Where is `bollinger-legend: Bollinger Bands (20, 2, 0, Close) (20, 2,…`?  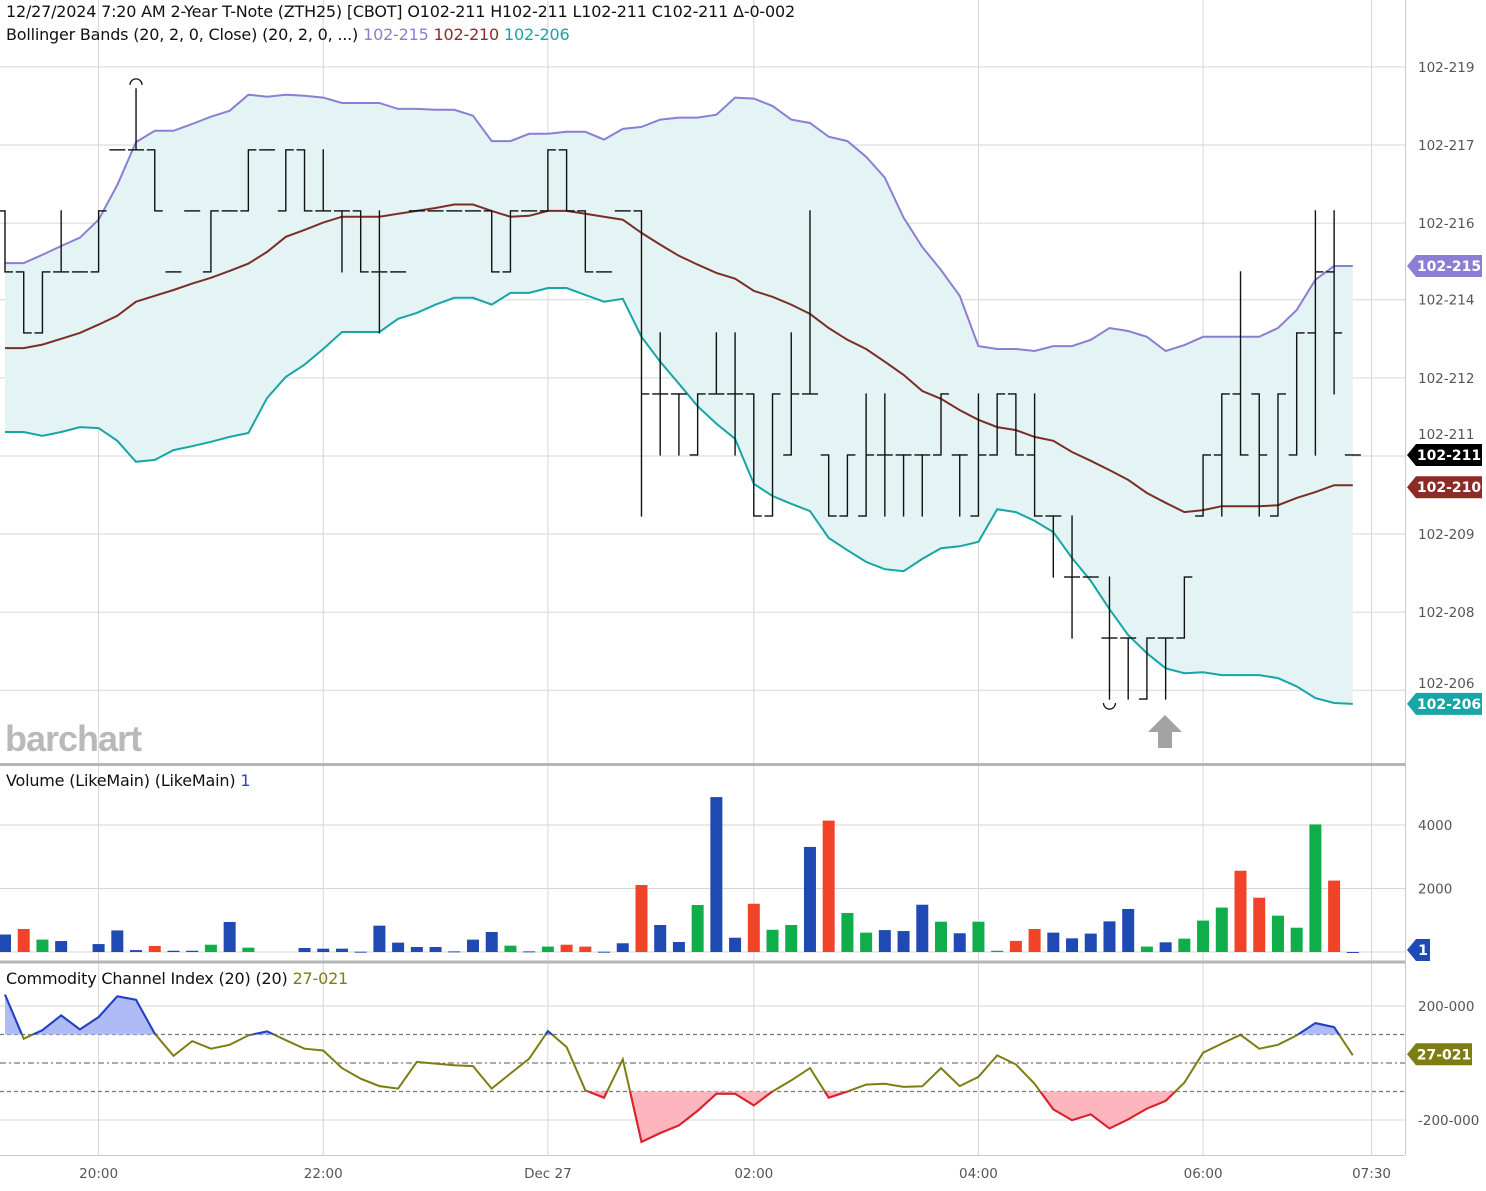 bollinger-legend: Bollinger Bands (20, 2, 0, Close) (20, 2,… is located at coordinates (290, 34).